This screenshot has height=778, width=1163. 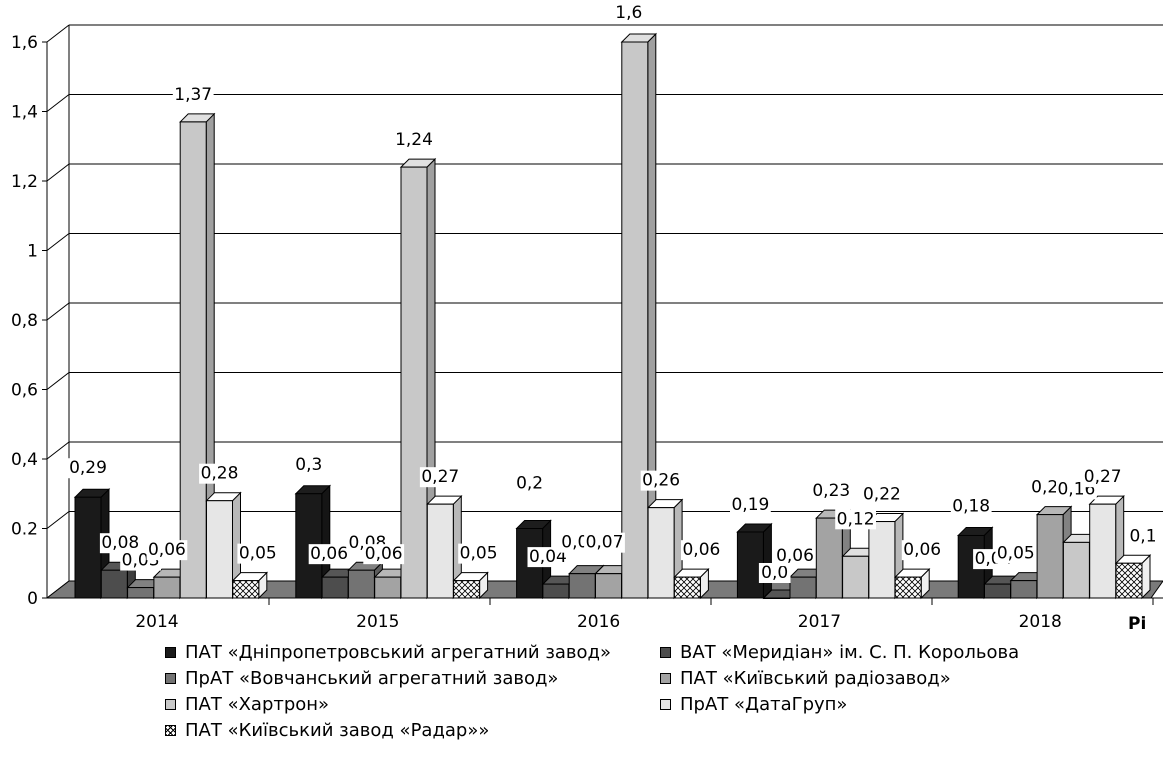 I want to click on data-label: 1,37, so click(x=193, y=95).